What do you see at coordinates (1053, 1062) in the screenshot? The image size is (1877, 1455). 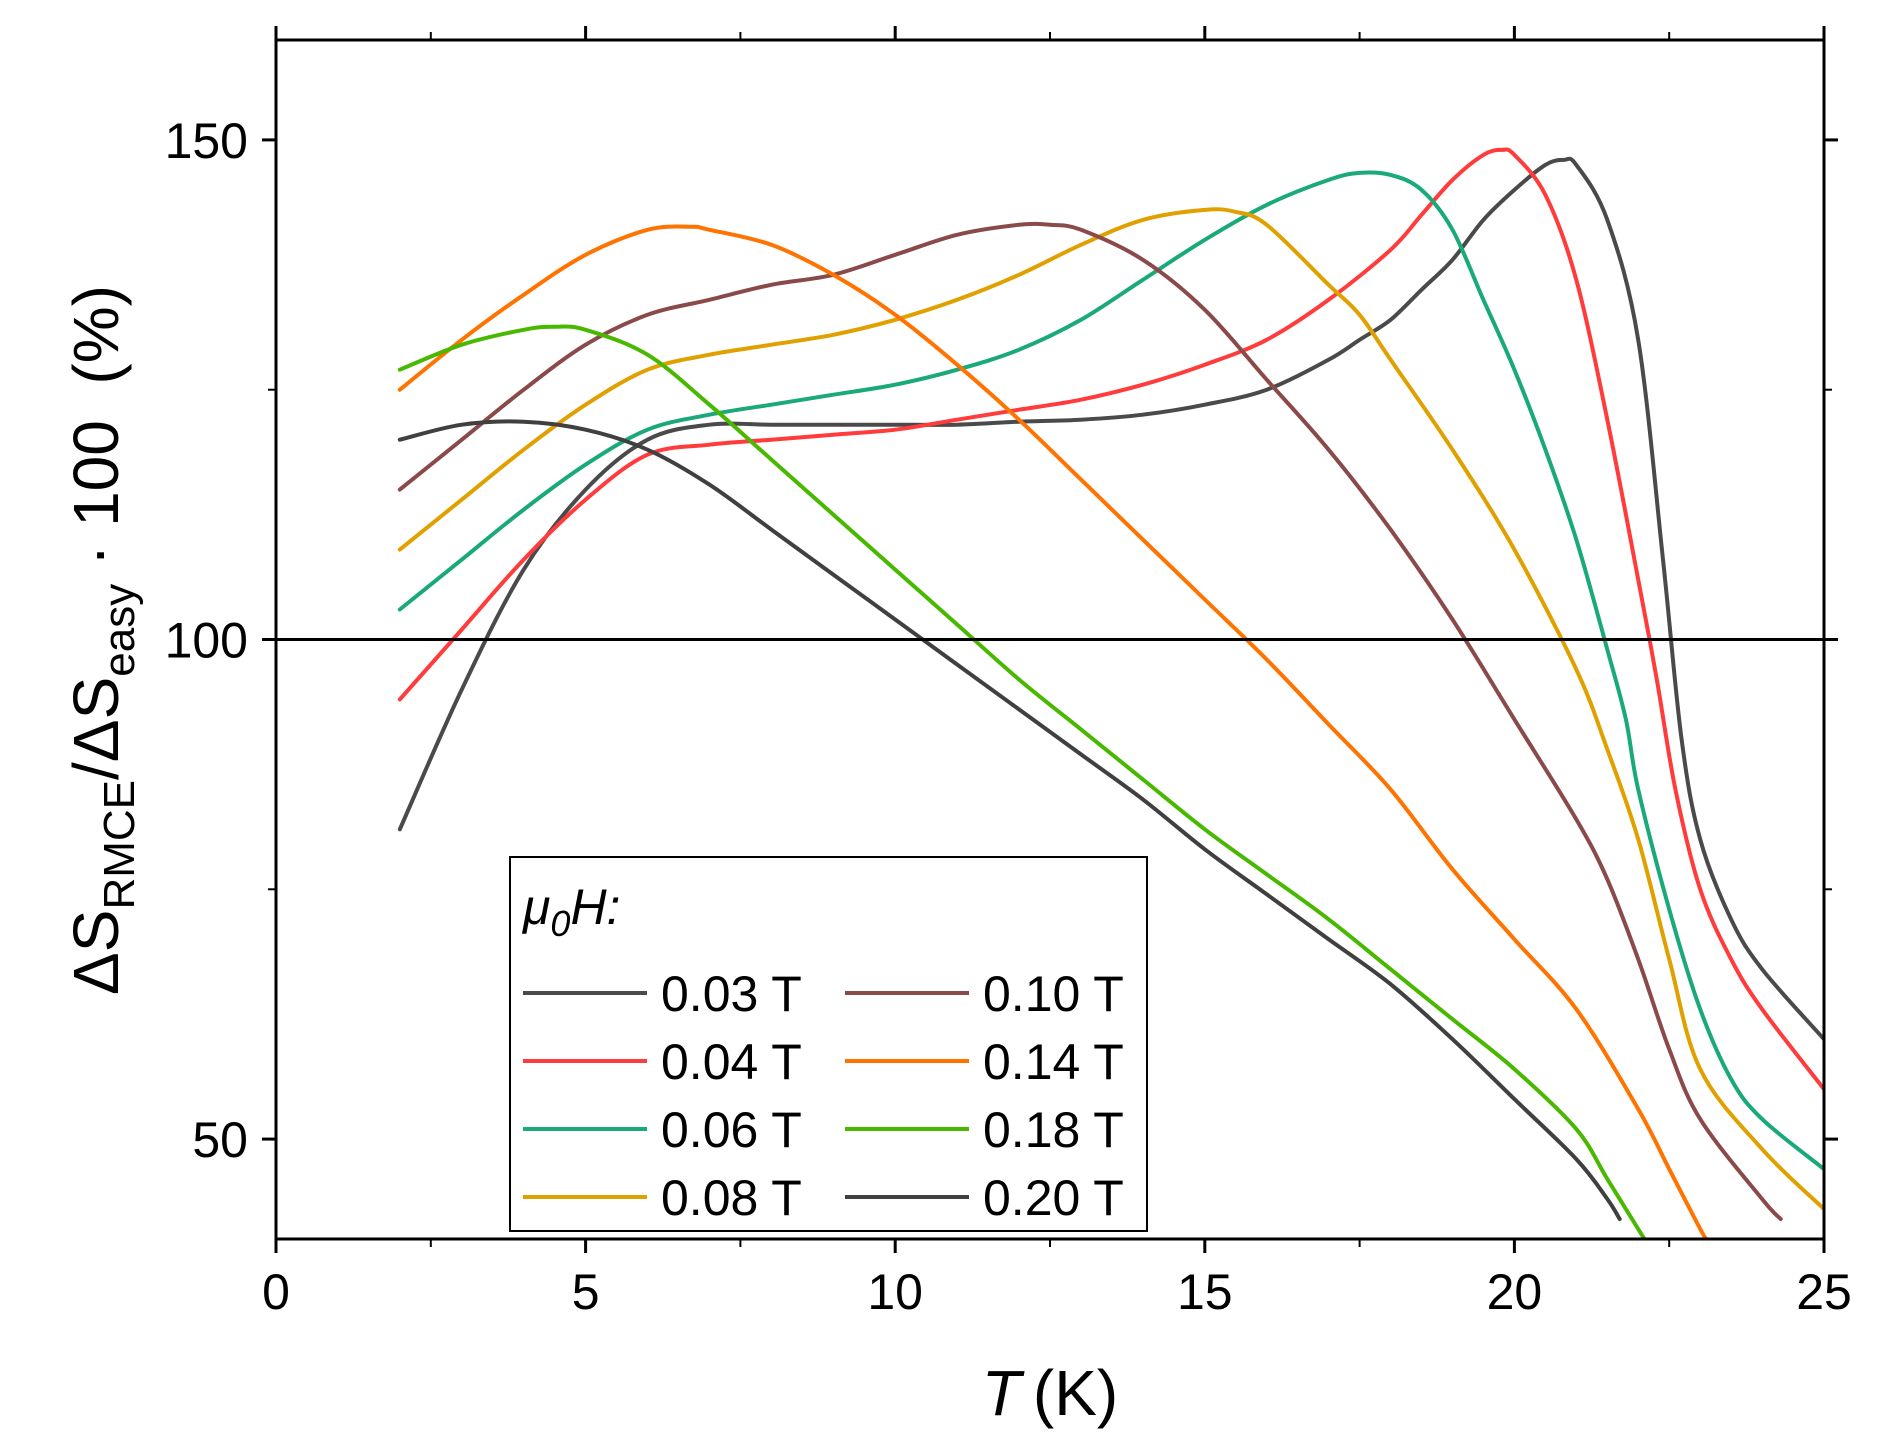 I see `legend-label: 0.14 T` at bounding box center [1053, 1062].